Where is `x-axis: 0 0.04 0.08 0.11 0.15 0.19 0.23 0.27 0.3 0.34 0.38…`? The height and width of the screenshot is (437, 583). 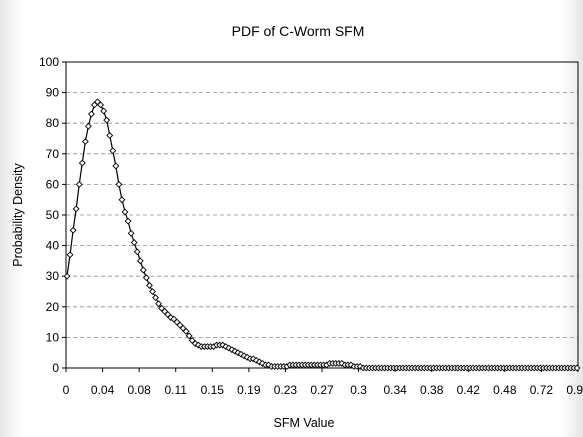 x-axis: 0 0.04 0.08 0.11 0.15 0.19 0.23 0.27 0.3 0.34 0.38… is located at coordinates (323, 382).